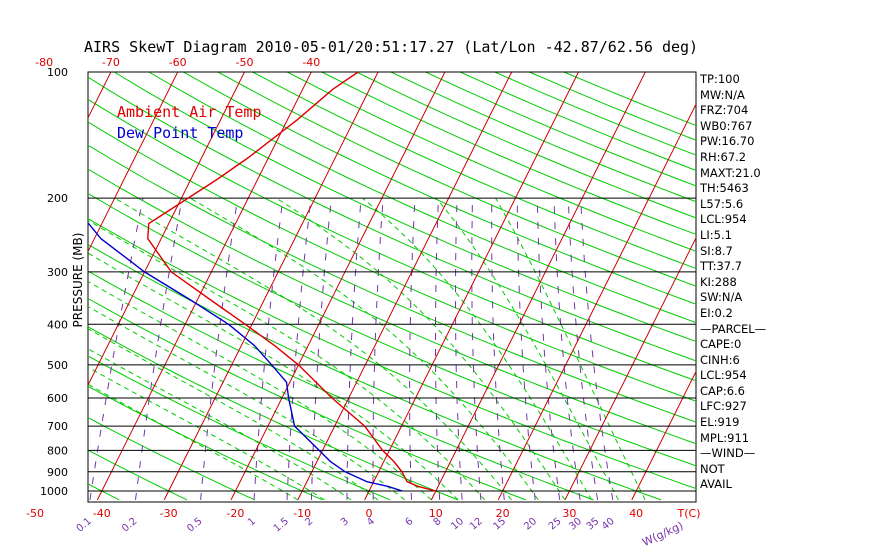  Describe the element at coordinates (438, 522) in the screenshot. I see `mixing-ratio-tick-label: 8` at that location.